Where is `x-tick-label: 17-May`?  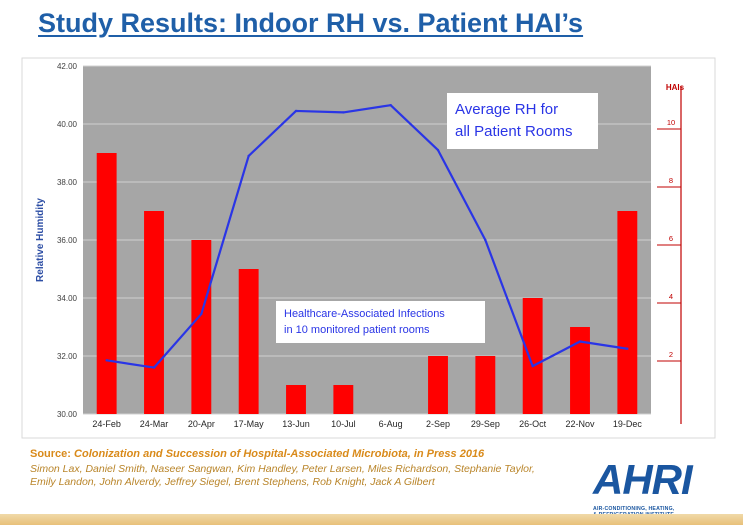
x-tick-label: 17-May is located at coordinates (249, 424).